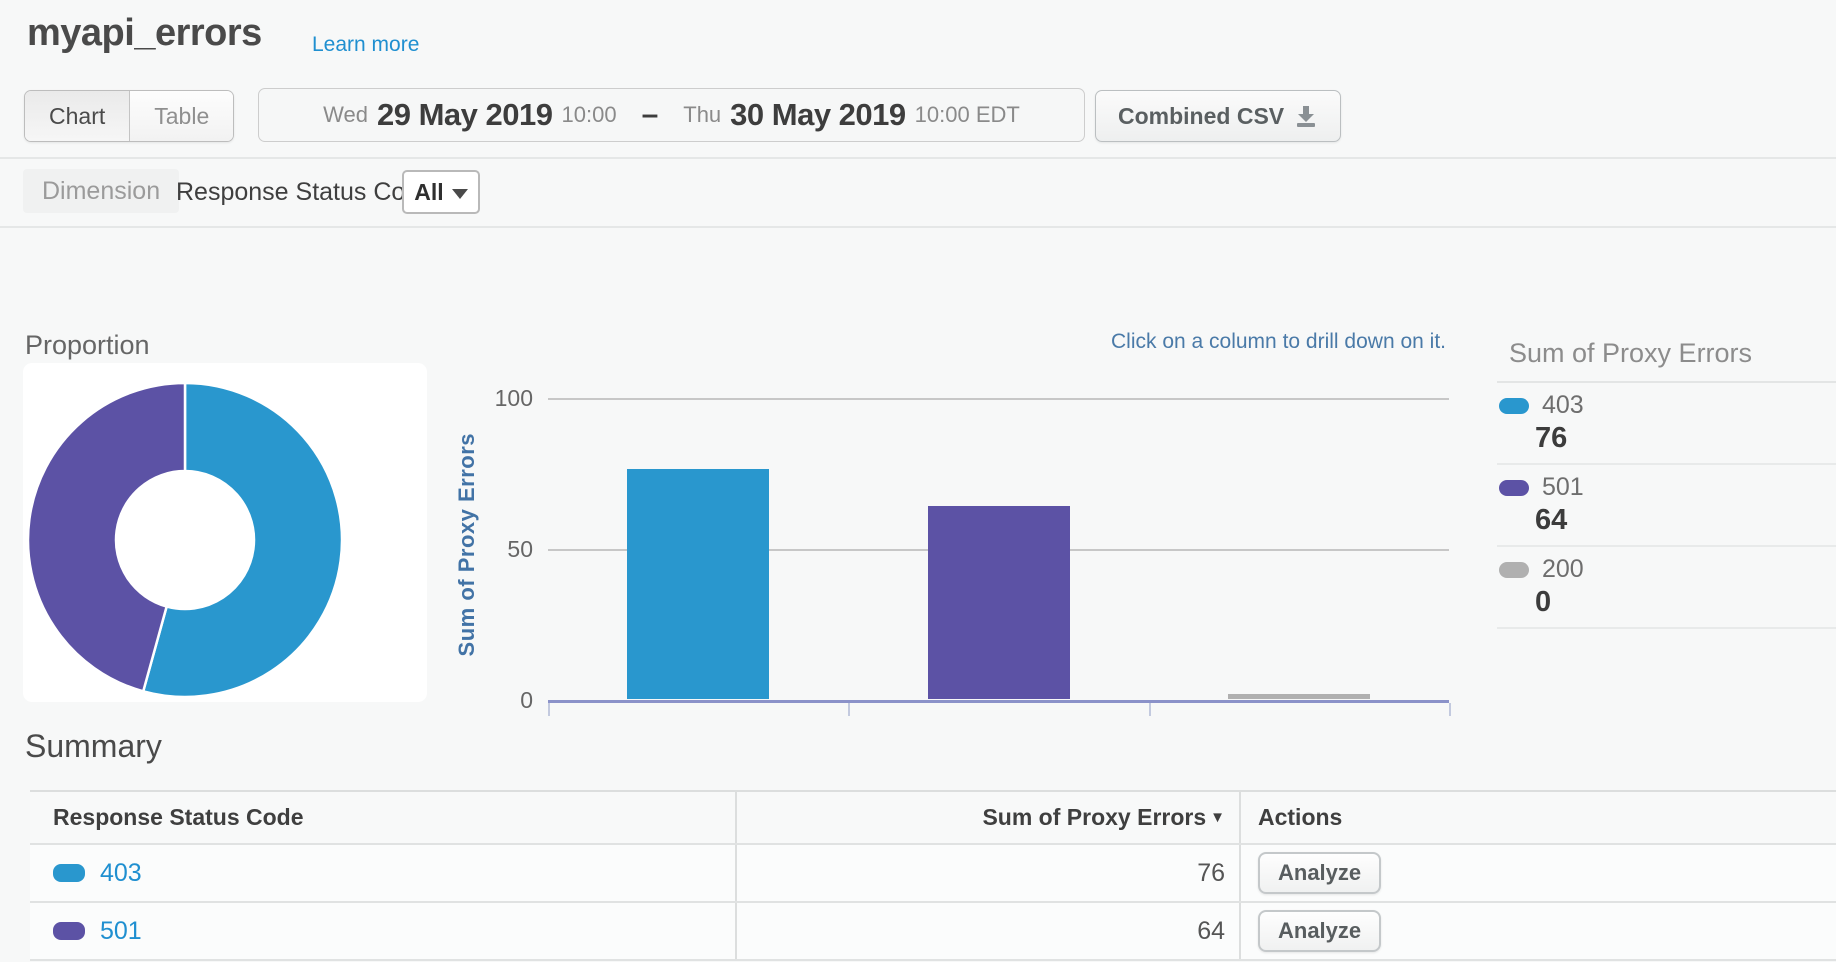  Describe the element at coordinates (918, 227) in the screenshot. I see `divider-dimension` at that location.